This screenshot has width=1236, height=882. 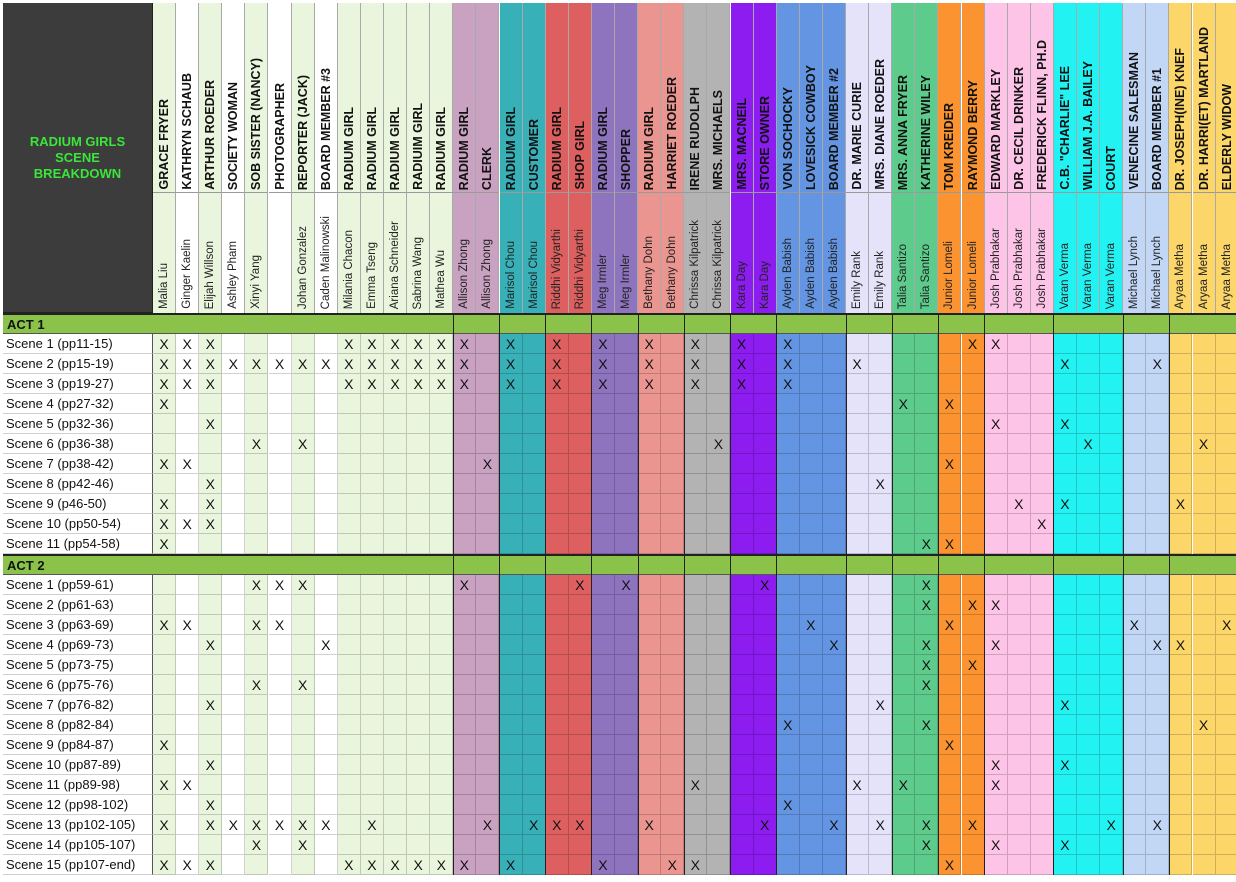 What do you see at coordinates (257, 98) in the screenshot?
I see `role-header: SOB SISTER (NANCY)` at bounding box center [257, 98].